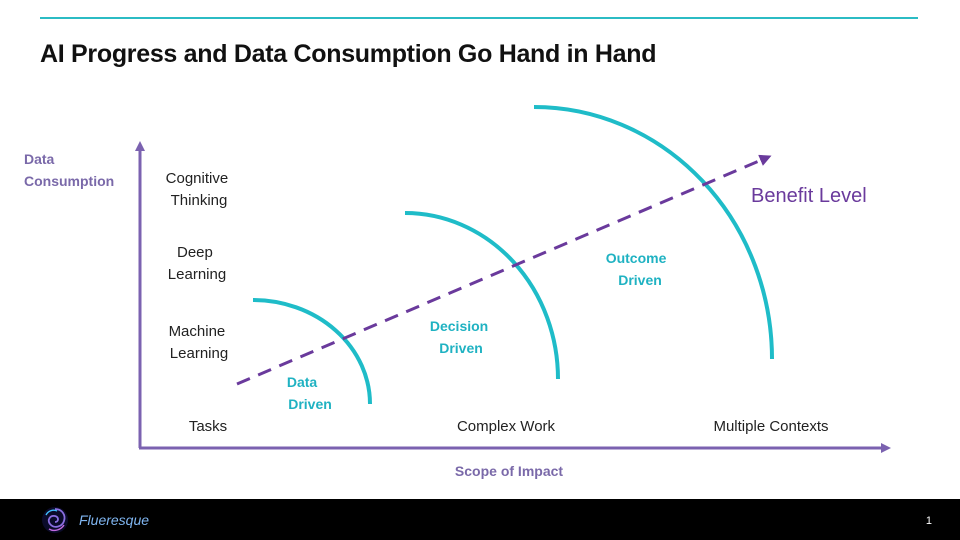  I want to click on y-level-deep-learning: Deep Learning, so click(197, 263).